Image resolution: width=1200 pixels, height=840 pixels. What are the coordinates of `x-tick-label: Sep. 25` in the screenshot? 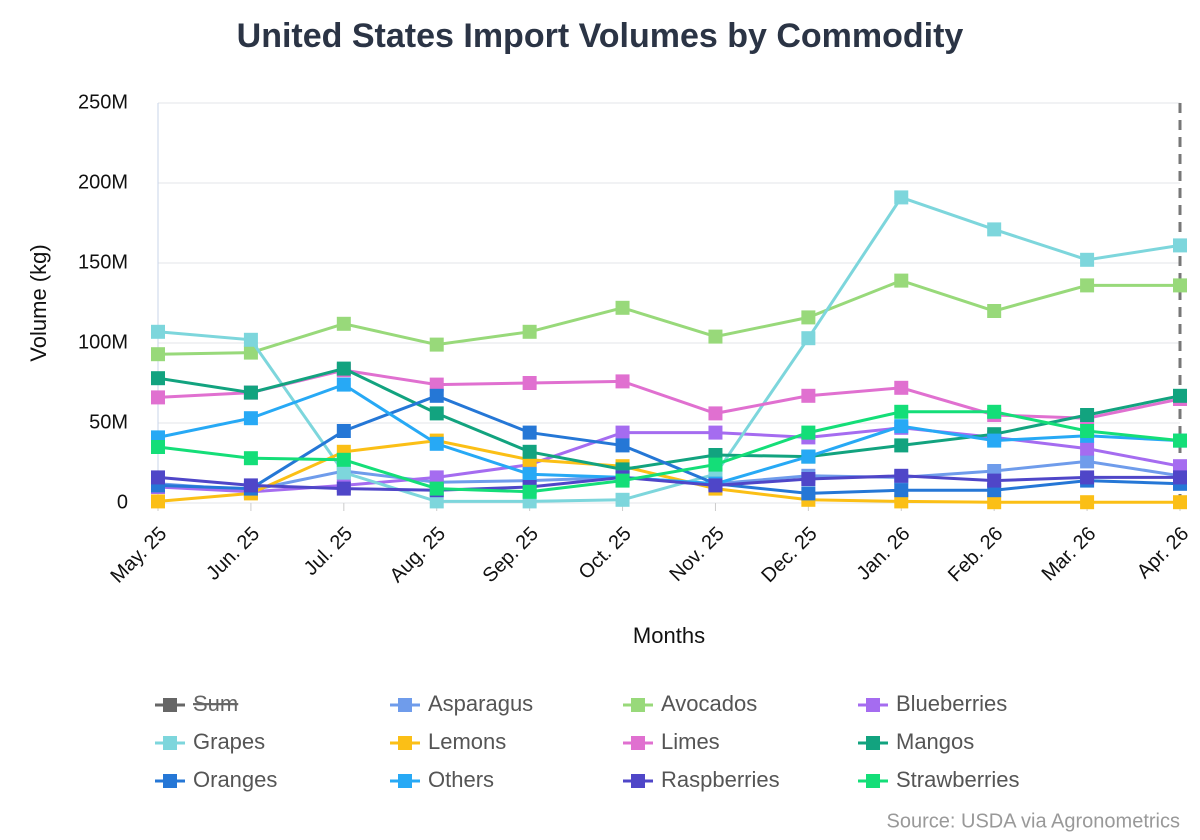 It's located at (511, 555).